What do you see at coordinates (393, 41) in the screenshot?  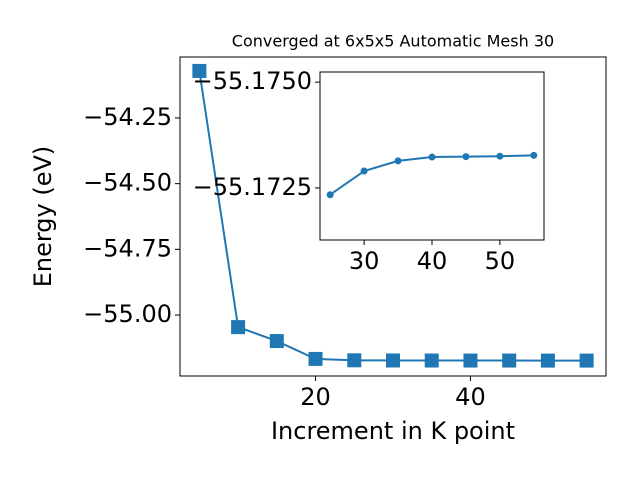 I see `chart-title: Converged at 6x5x5 Automatic Mesh 30` at bounding box center [393, 41].